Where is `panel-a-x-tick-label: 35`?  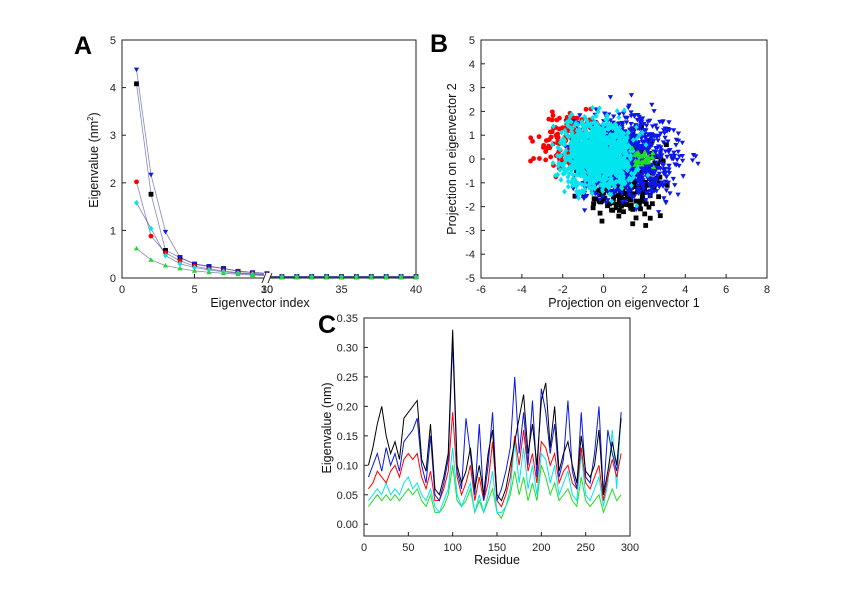
panel-a-x-tick-label: 35 is located at coordinates (341, 290).